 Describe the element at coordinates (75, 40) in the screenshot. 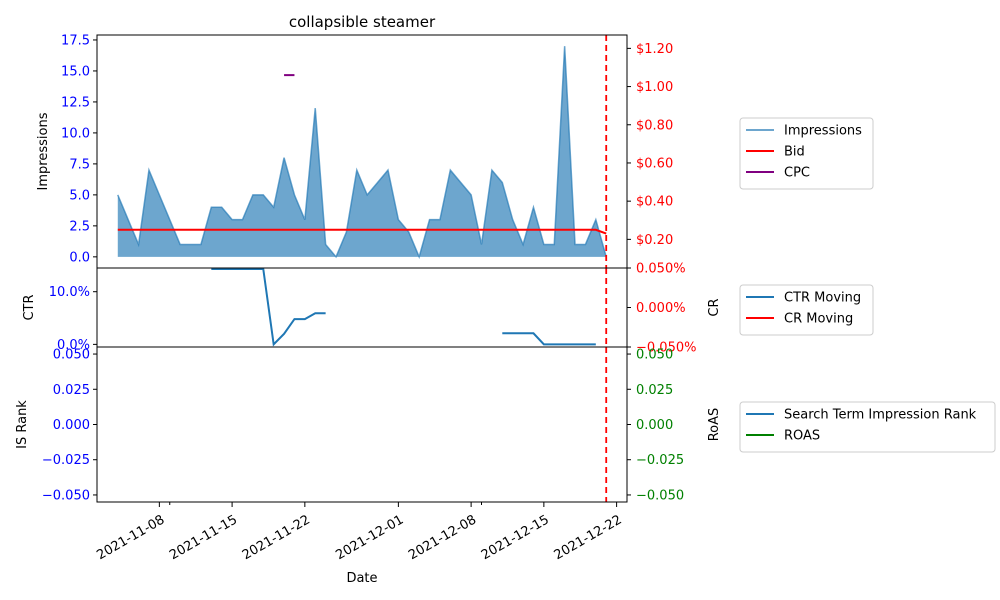

I see `y-tick-label: 17.5` at that location.